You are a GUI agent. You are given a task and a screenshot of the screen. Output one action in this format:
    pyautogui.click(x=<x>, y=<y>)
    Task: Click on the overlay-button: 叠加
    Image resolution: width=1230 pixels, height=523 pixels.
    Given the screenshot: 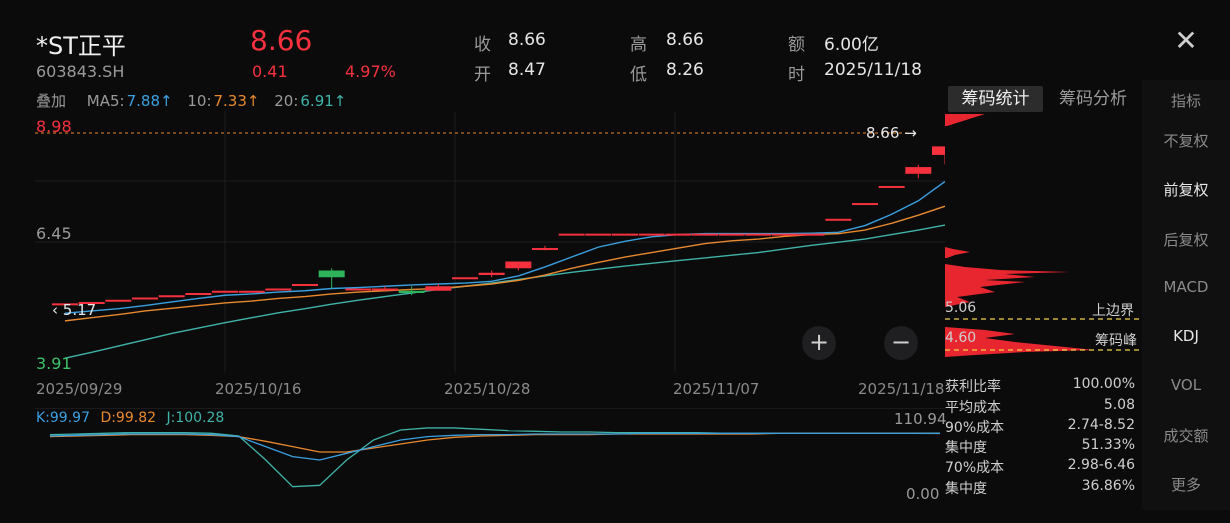 What is the action you would take?
    pyautogui.click(x=51, y=101)
    